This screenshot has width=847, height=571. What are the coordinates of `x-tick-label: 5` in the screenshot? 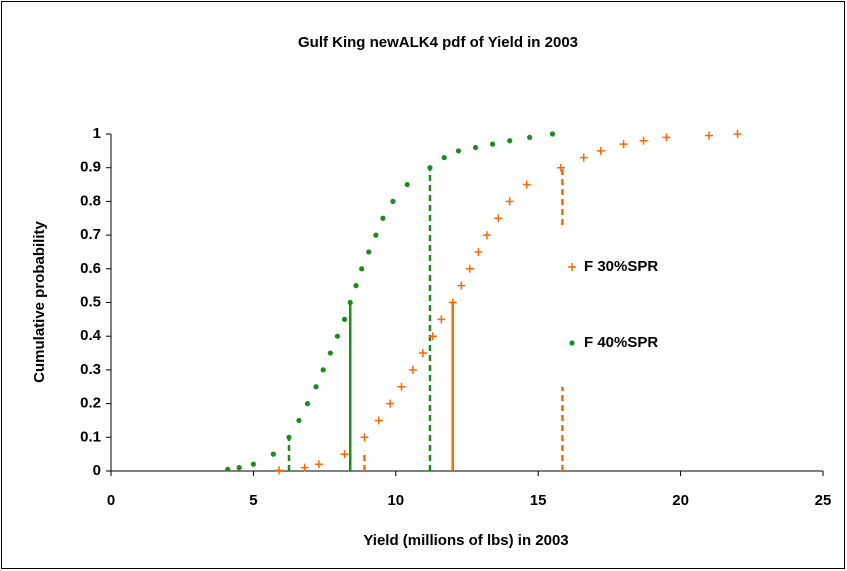 It's located at (253, 500).